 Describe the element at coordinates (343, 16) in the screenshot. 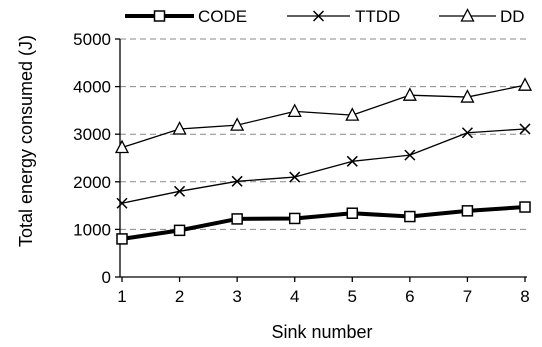

I see `legend-item-ttdd: TTDD` at that location.